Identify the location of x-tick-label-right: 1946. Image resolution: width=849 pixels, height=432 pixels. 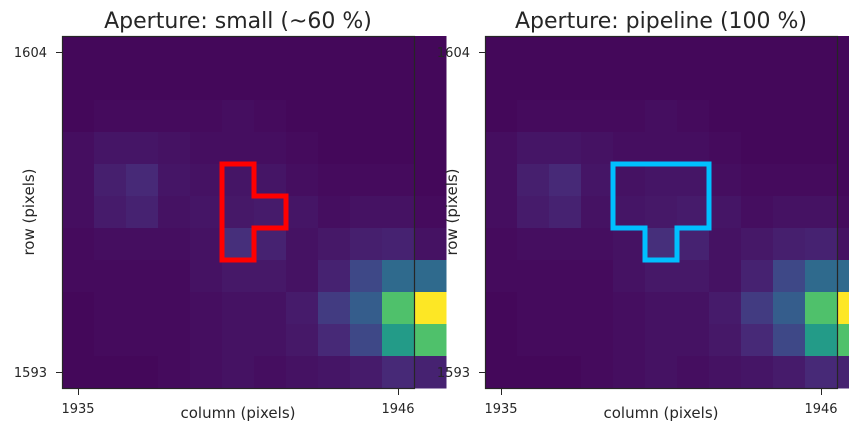
(397, 409).